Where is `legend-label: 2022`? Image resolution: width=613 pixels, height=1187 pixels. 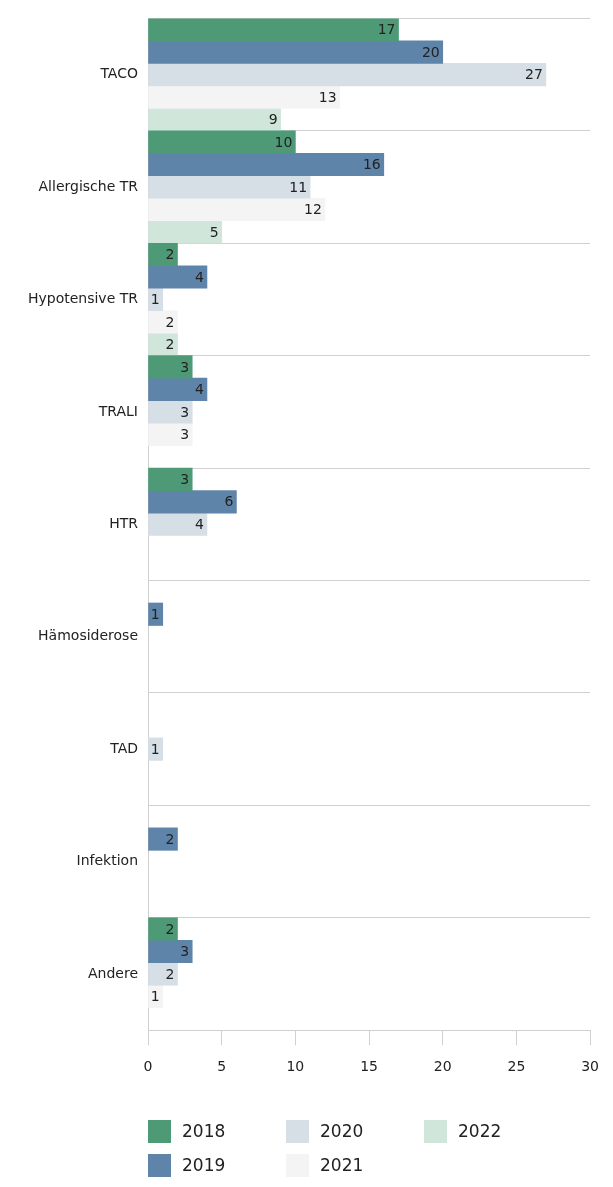 legend-label: 2022 is located at coordinates (480, 1131).